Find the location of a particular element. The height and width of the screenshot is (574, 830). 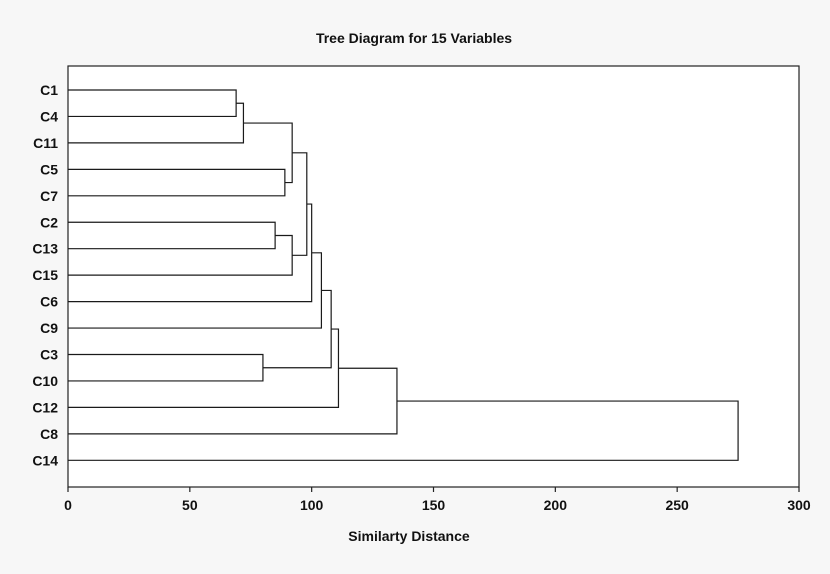

x-tick-label-50: 50 is located at coordinates (190, 505).